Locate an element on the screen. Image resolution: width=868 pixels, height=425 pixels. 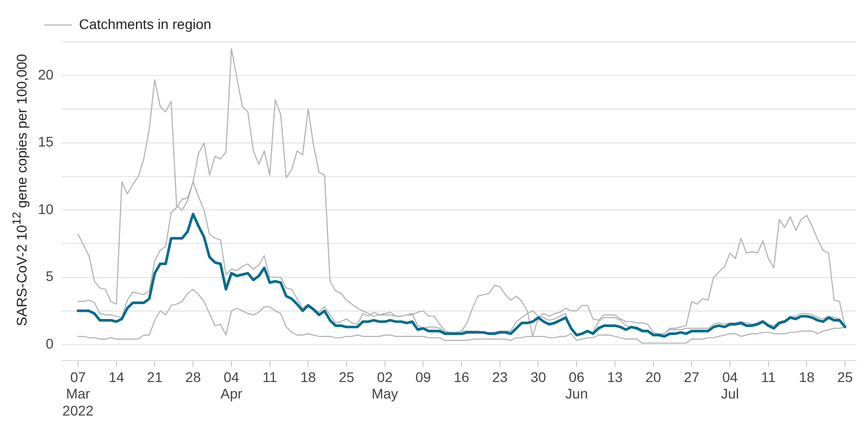
x-tick-label: 04 Jul is located at coordinates (730, 385).